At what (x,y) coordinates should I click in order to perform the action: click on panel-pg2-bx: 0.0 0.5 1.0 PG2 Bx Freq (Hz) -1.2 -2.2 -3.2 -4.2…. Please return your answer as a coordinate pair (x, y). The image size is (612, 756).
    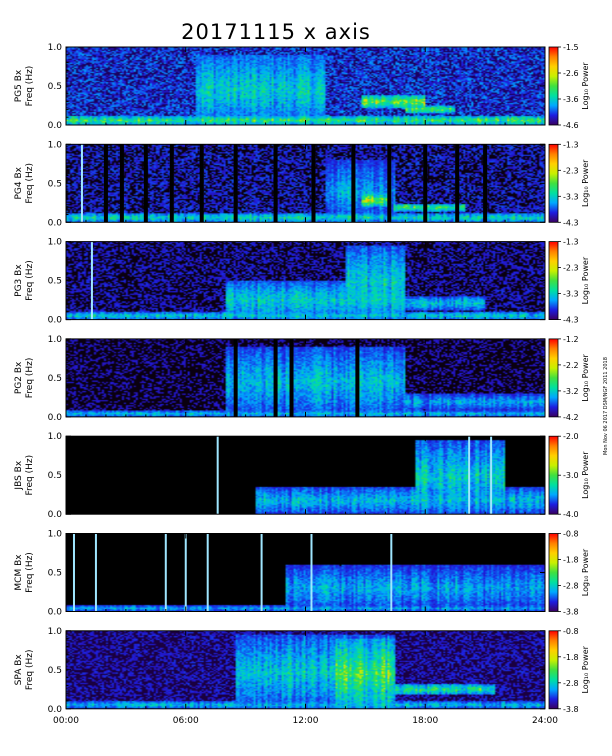
    Looking at the image, I should click on (302, 379).